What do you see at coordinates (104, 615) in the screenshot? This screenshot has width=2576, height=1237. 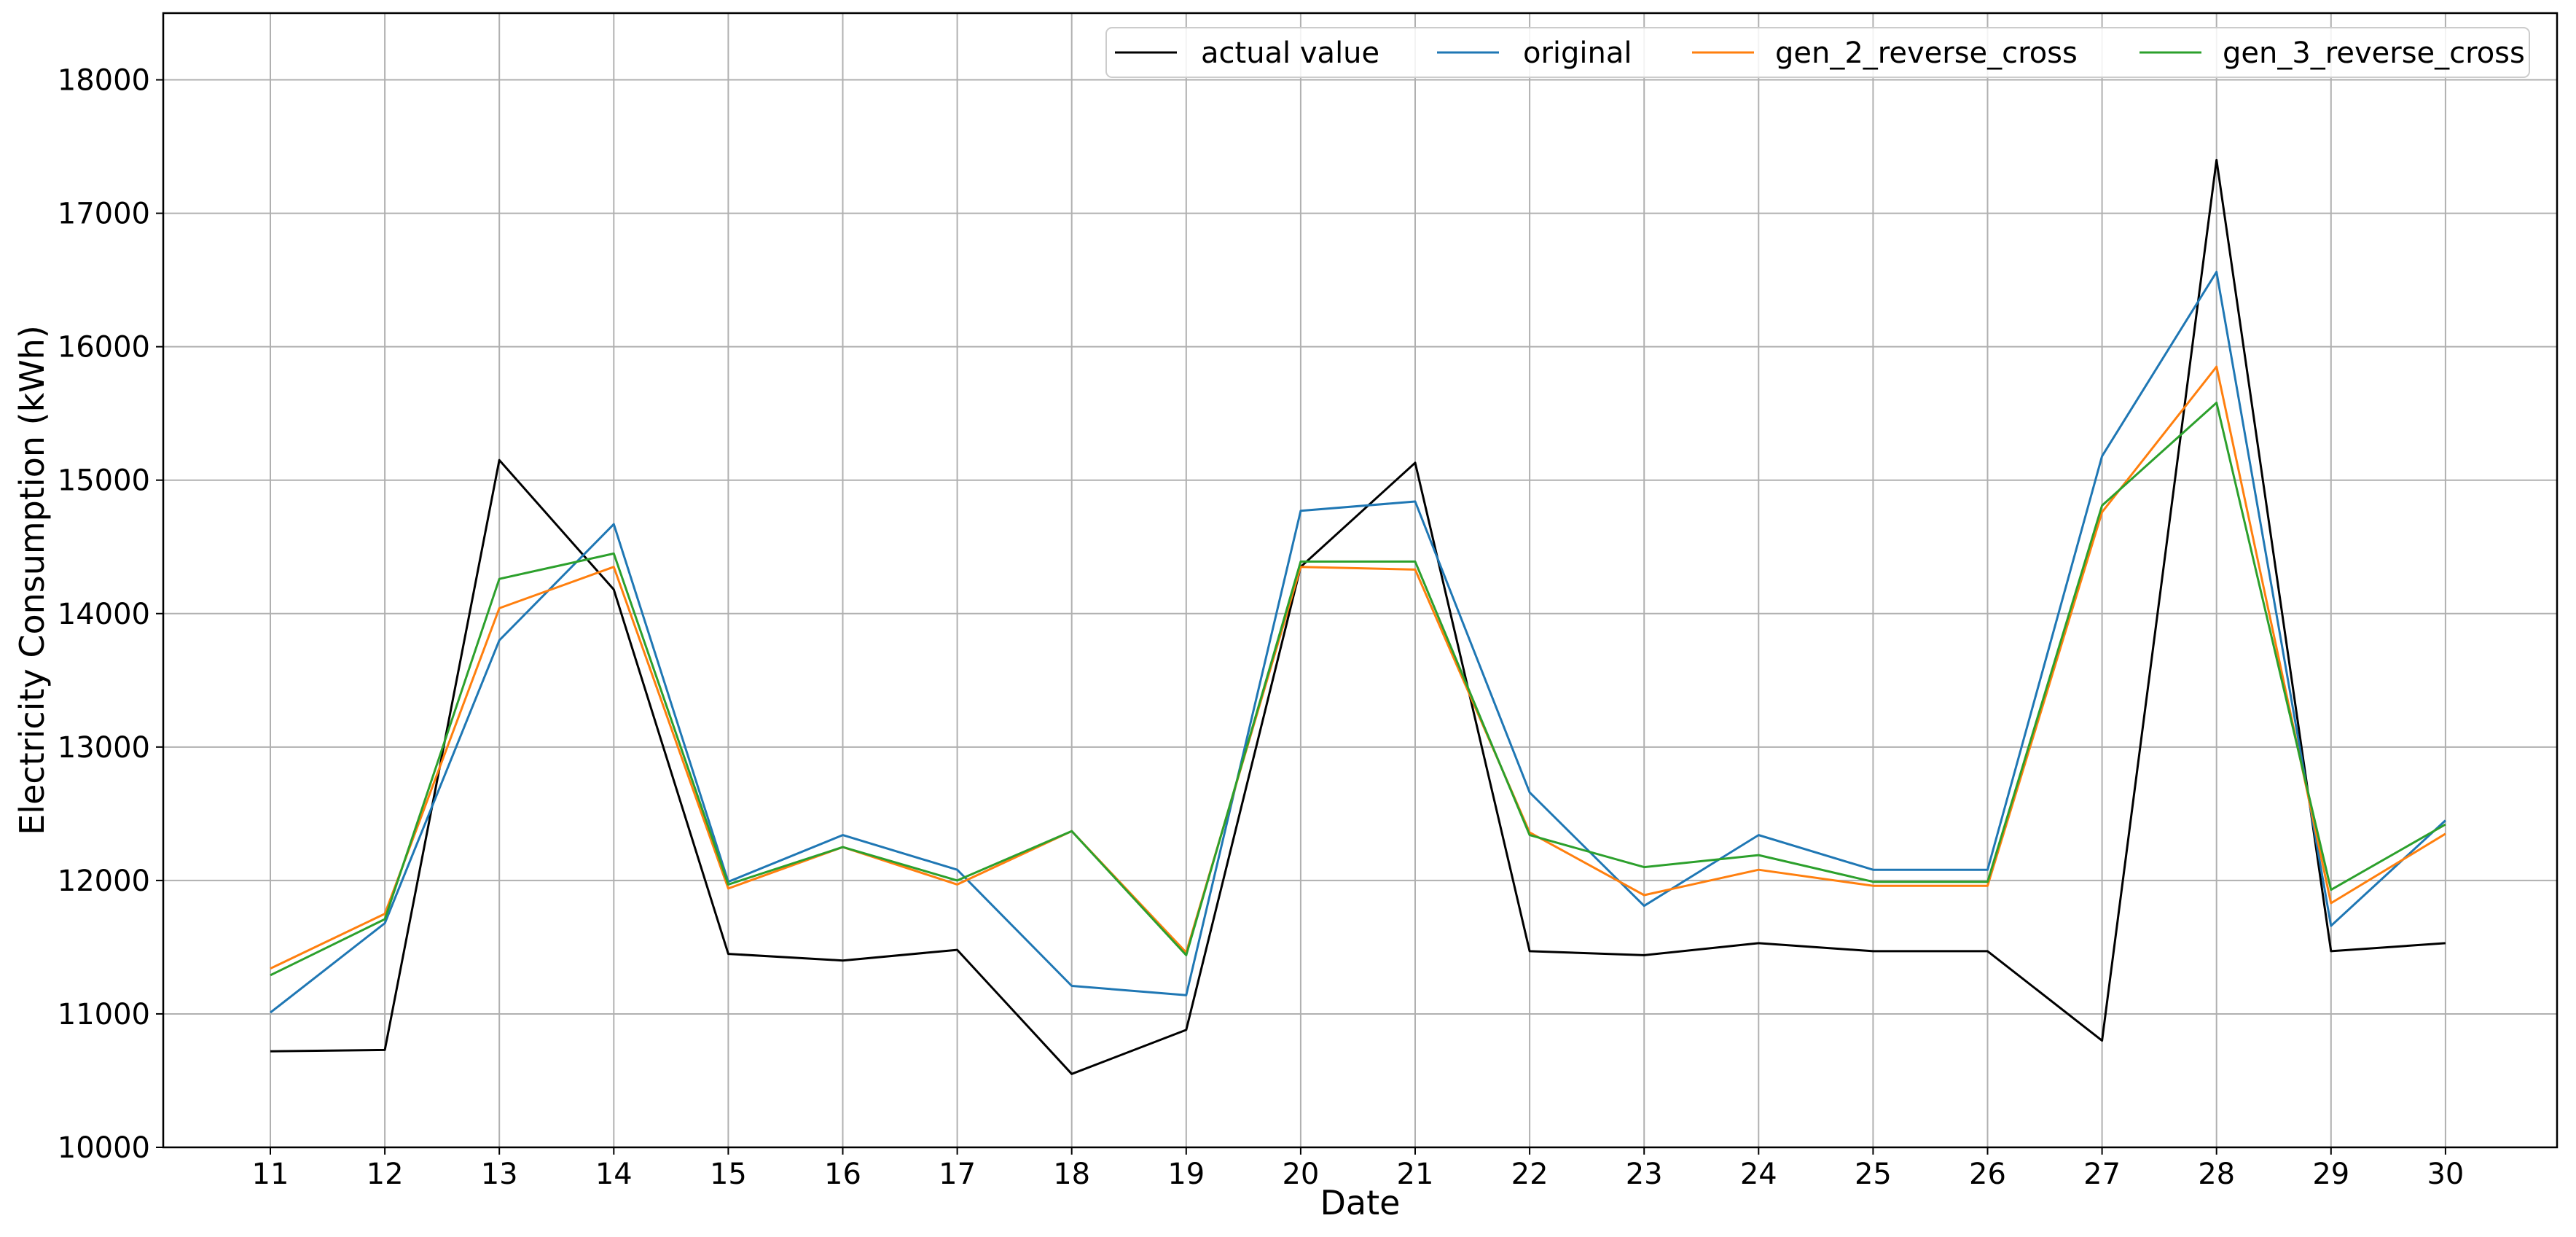 I see `y-tick-label: 14000` at bounding box center [104, 615].